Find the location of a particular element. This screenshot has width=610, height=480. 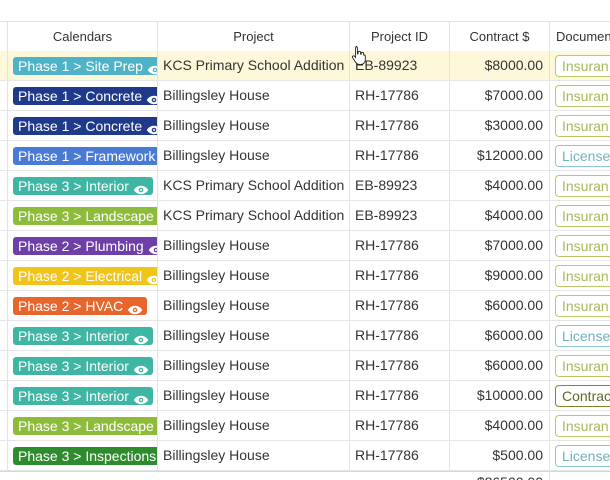

header-project-id: Project ID is located at coordinates (400, 37).